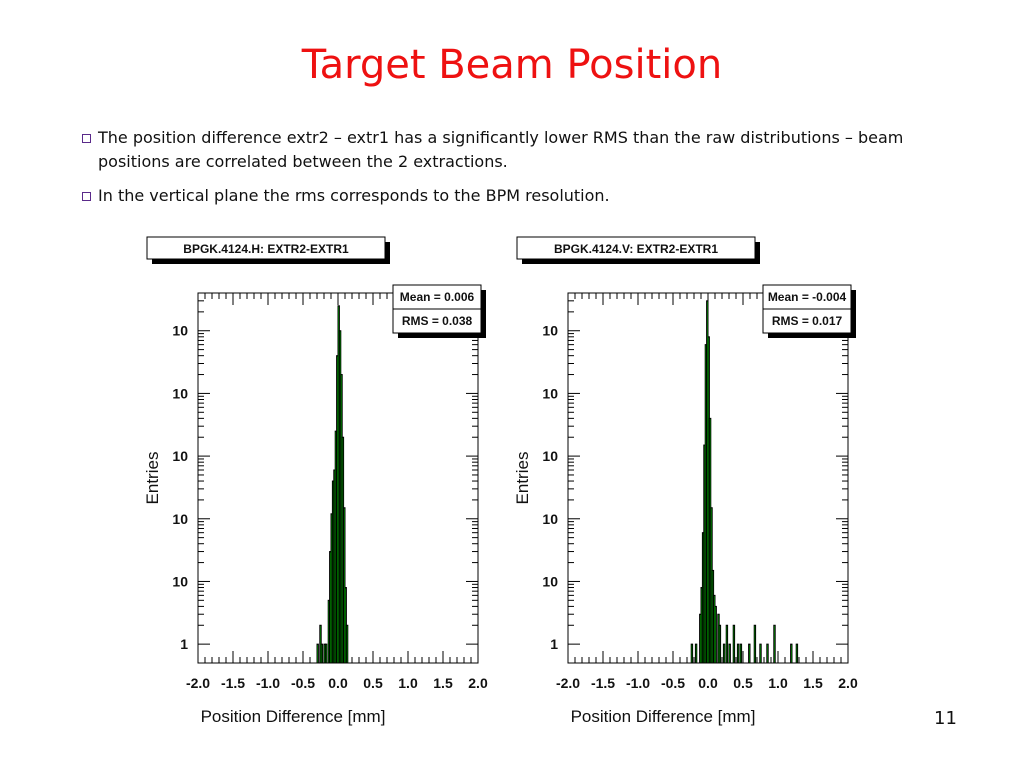  I want to click on stats-mean: Mean = 0.006, so click(437, 297).